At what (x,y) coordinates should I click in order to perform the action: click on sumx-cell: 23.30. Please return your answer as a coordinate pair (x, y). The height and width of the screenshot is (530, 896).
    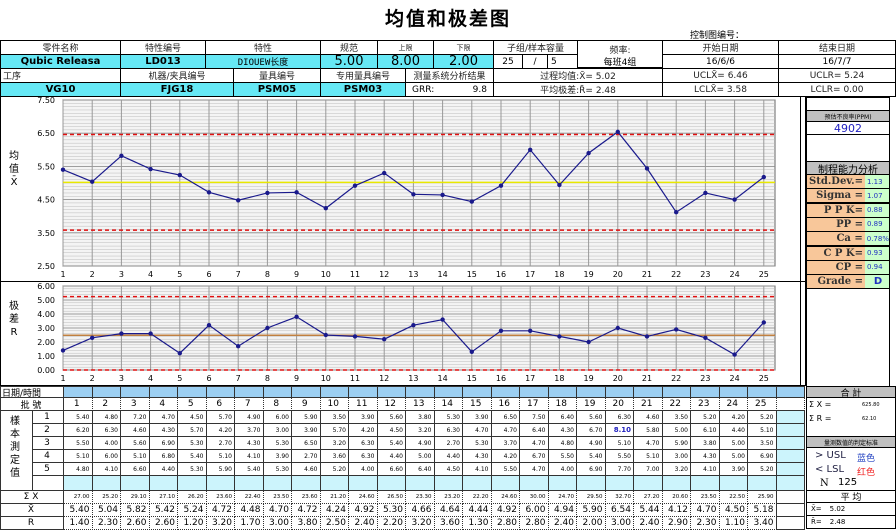
    Looking at the image, I should click on (420, 497).